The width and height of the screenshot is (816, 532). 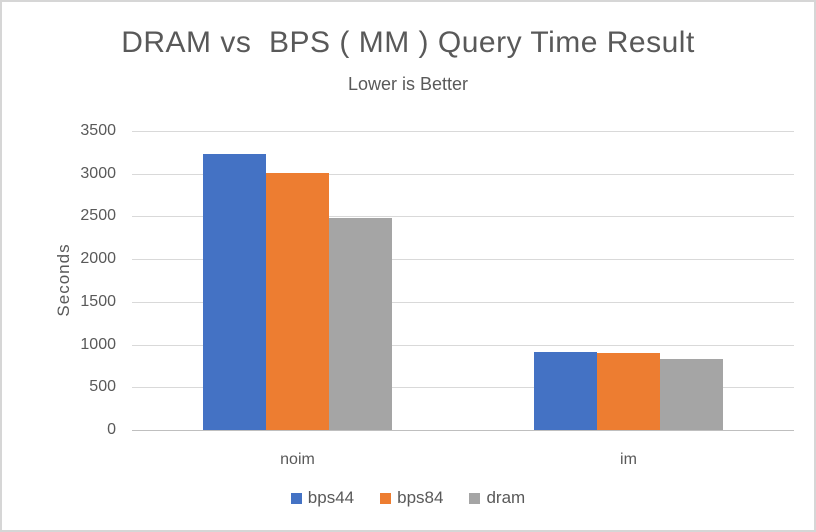 I want to click on bar-dram-im, so click(x=691, y=394).